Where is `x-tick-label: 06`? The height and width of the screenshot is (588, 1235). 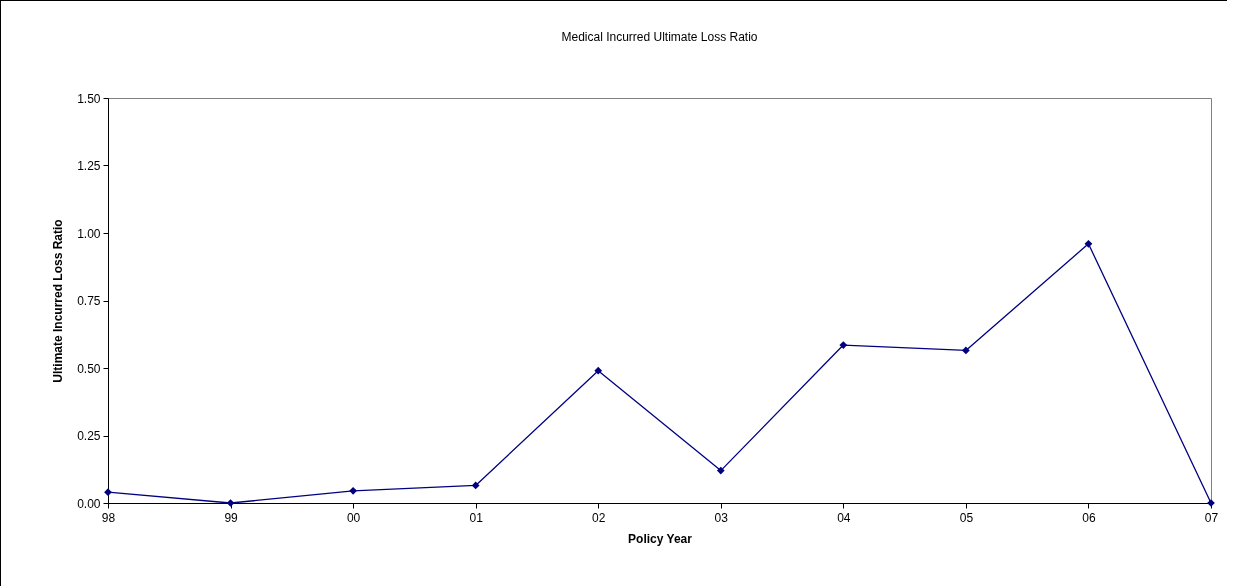 x-tick-label: 06 is located at coordinates (1089, 517).